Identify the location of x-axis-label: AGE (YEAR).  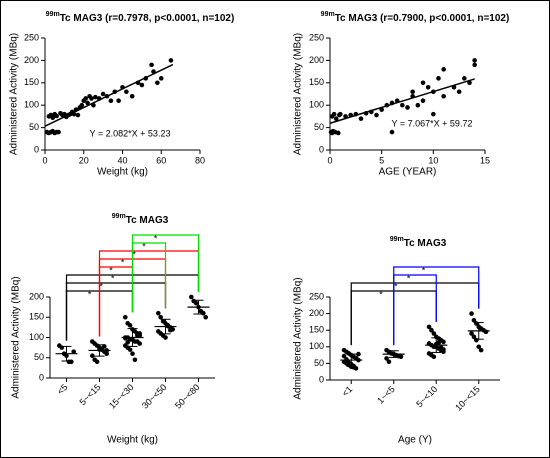
(408, 172).